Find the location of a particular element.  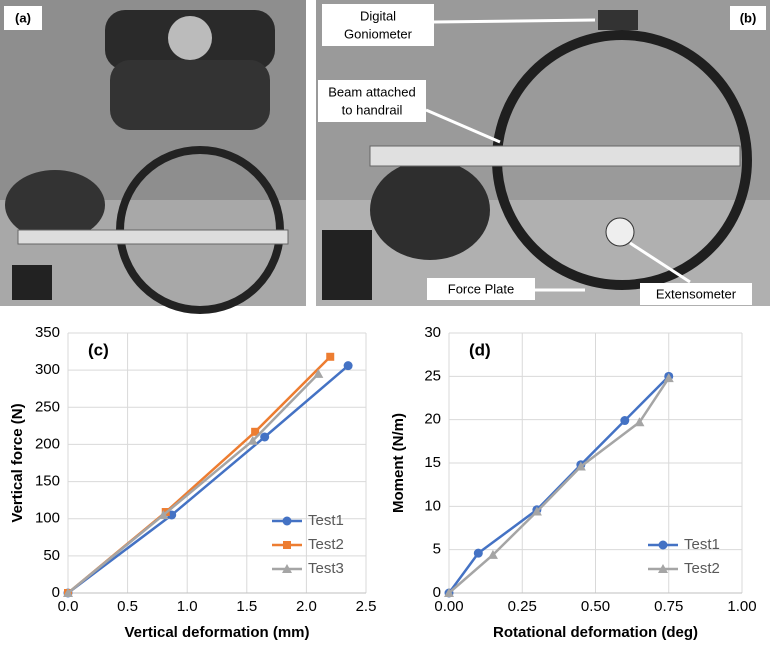

y-tick-label: 350 is located at coordinates (47, 332).